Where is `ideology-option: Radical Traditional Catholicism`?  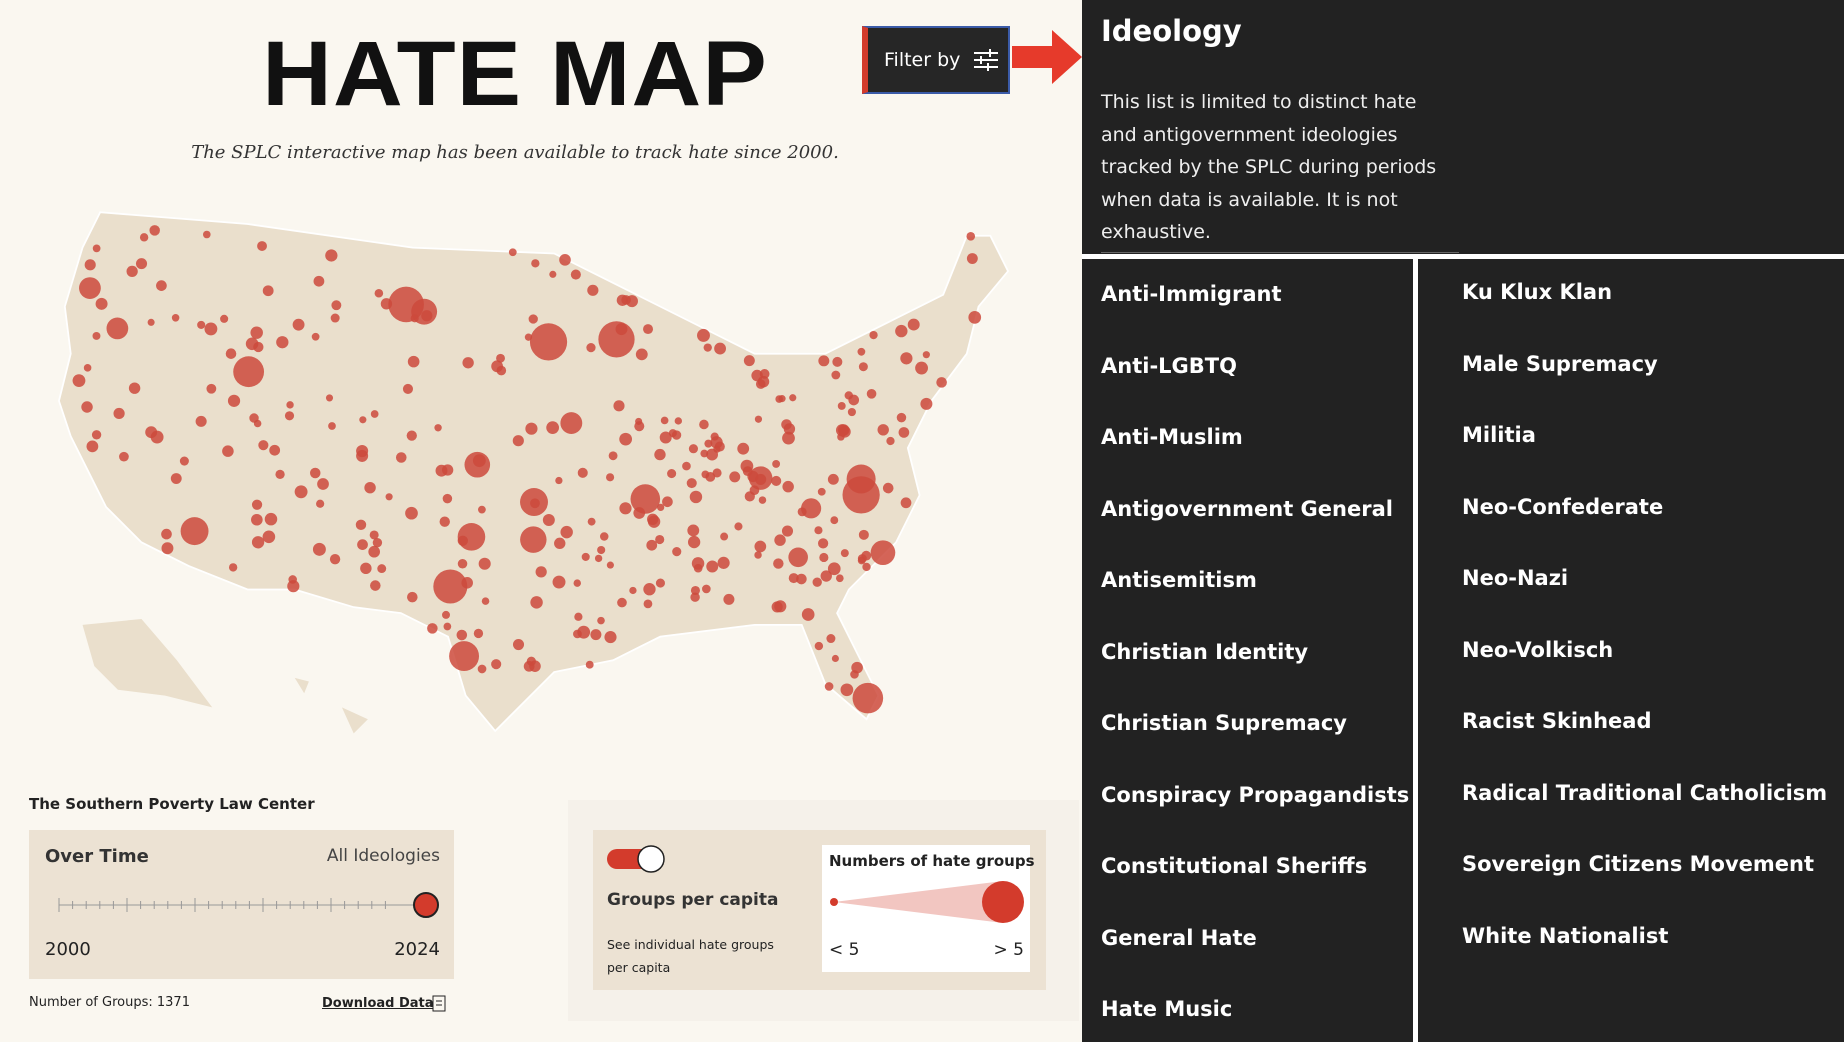
ideology-option: Radical Traditional Catholicism is located at coordinates (1645, 792).